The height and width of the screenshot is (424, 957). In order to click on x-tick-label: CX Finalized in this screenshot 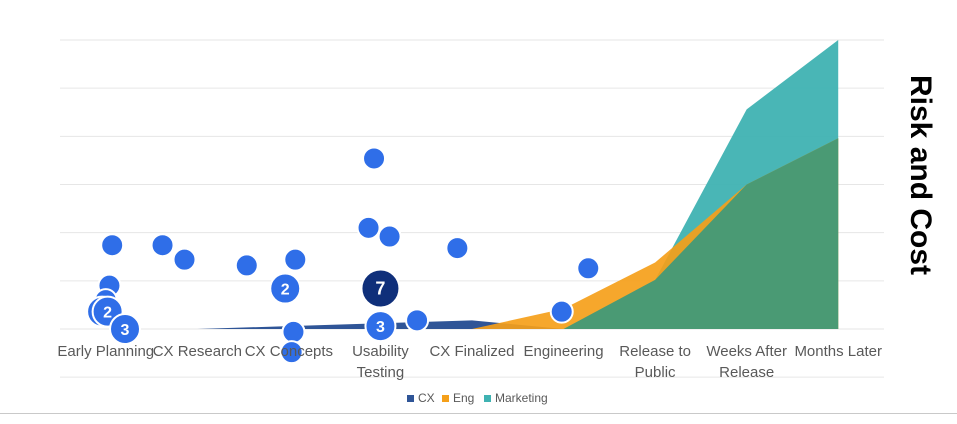, I will do `click(471, 351)`.